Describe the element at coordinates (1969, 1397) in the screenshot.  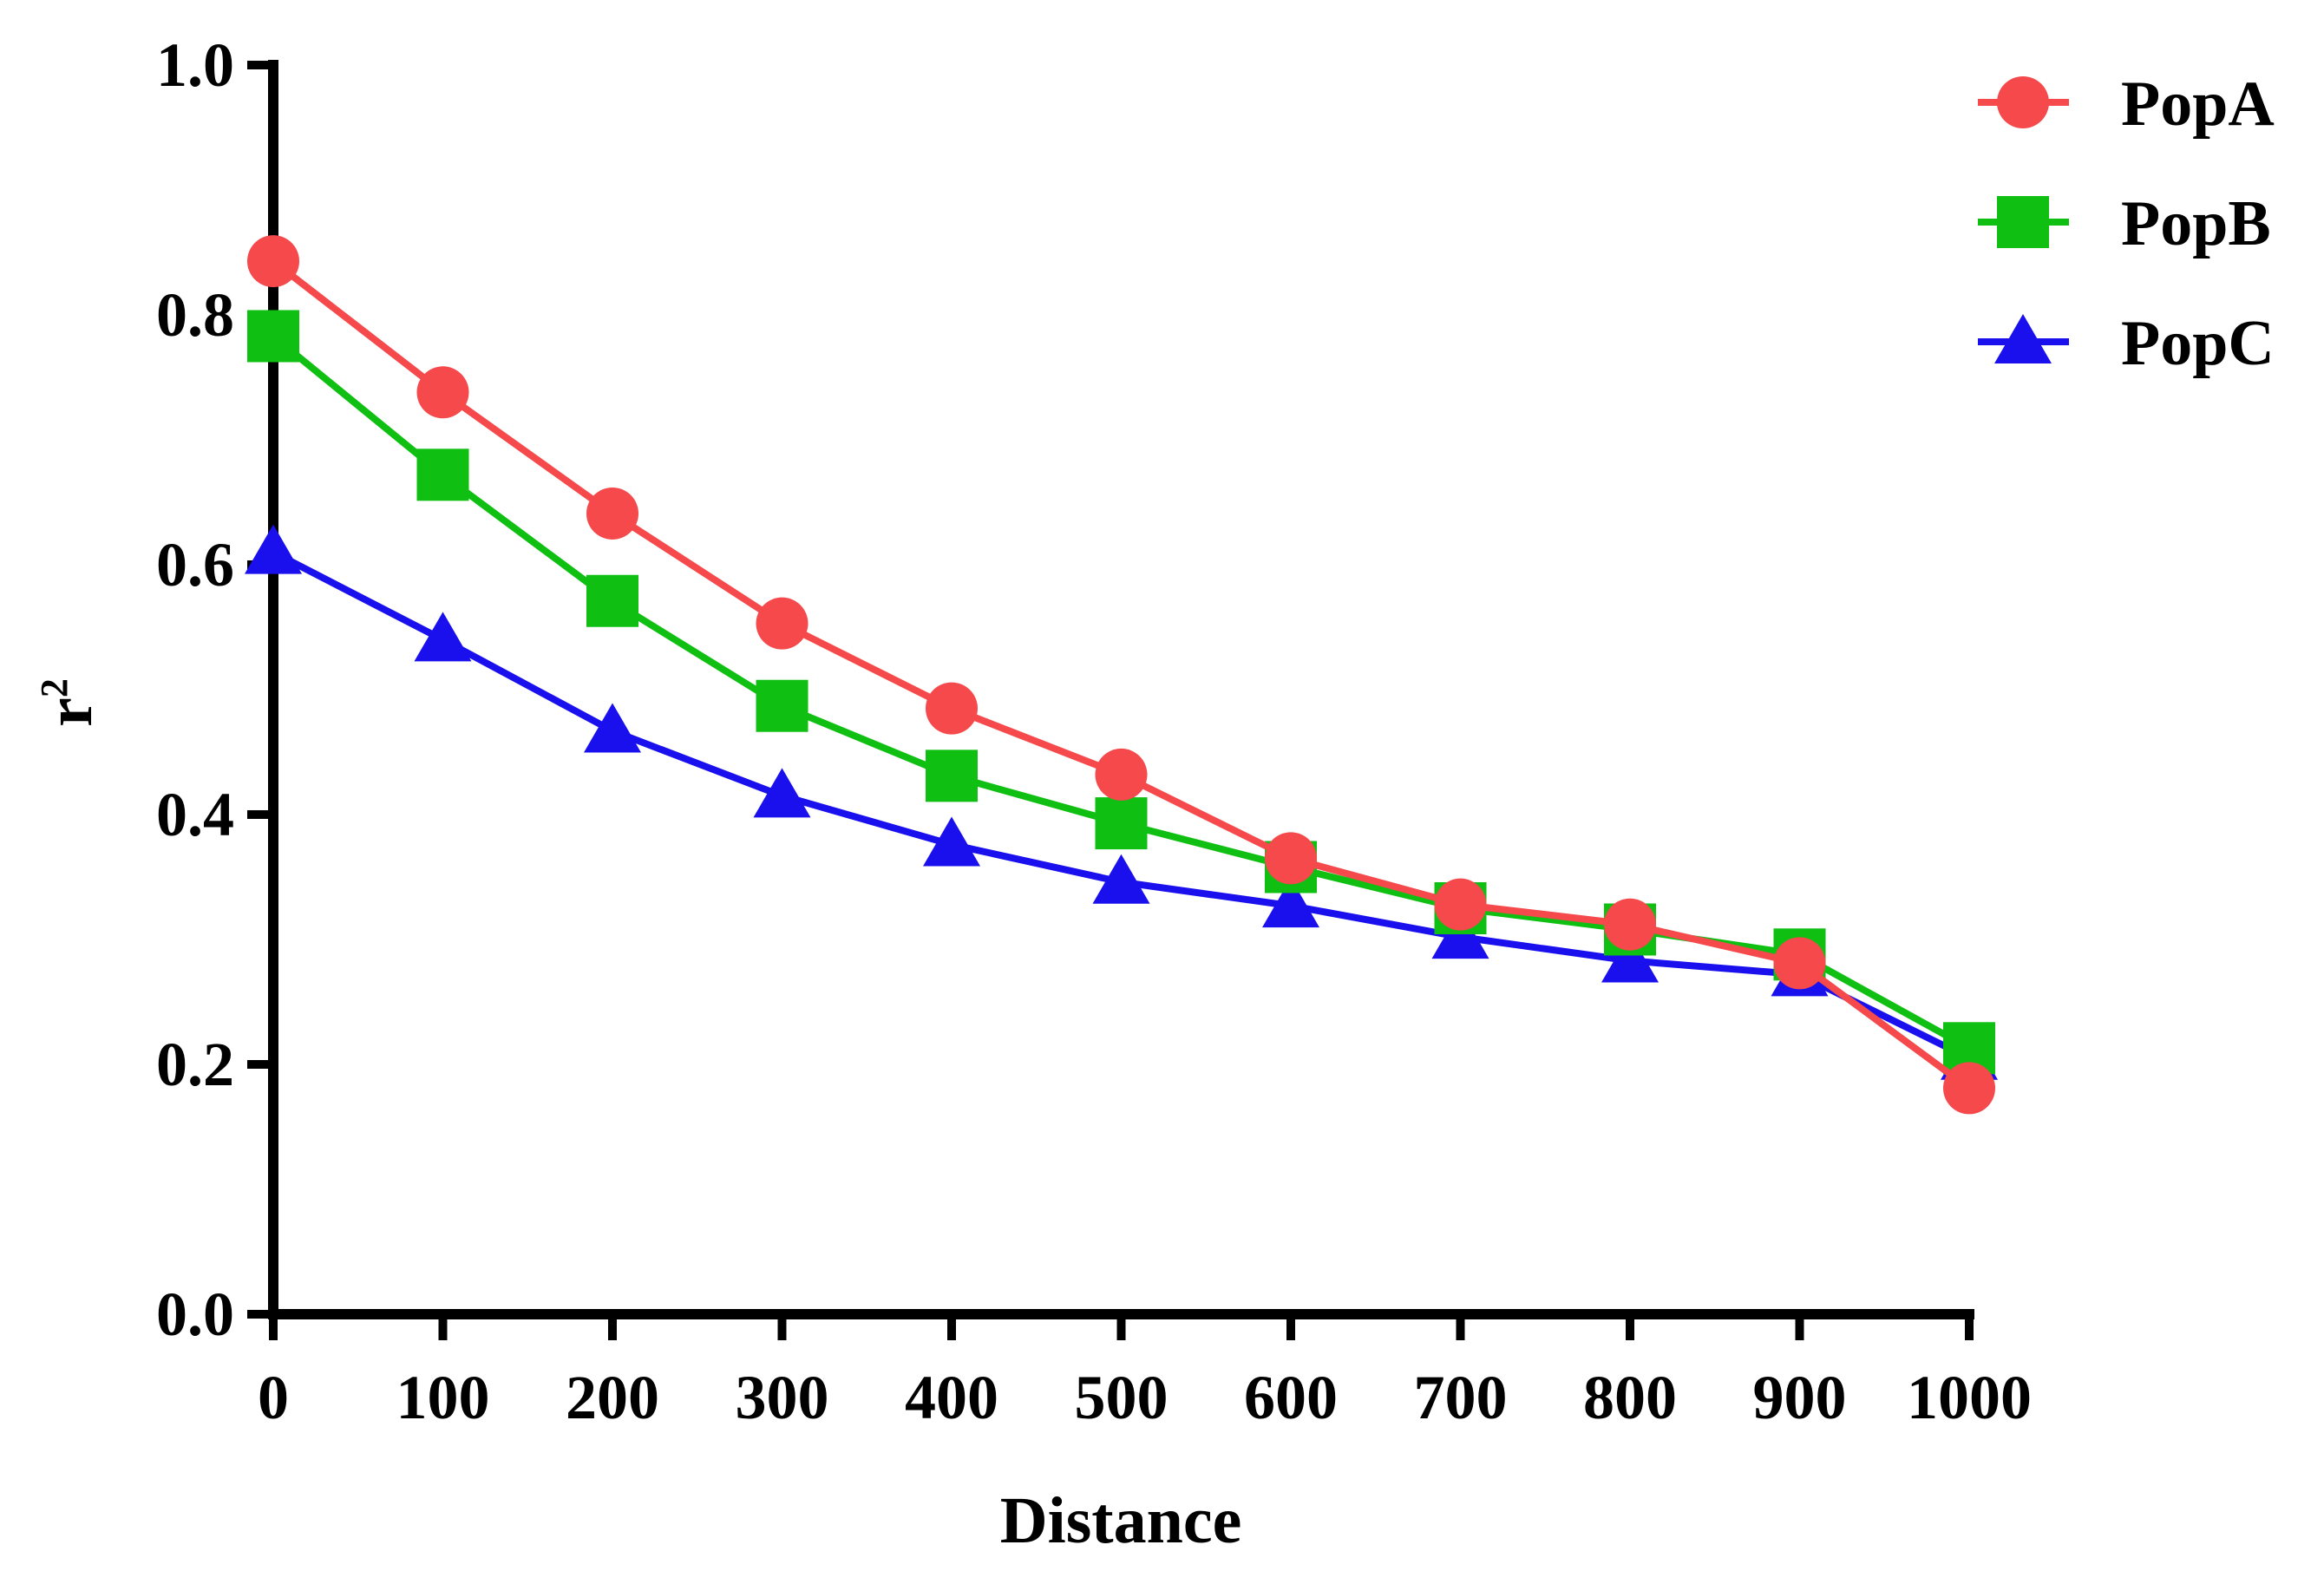
I see `x-tick-label: 1000` at that location.